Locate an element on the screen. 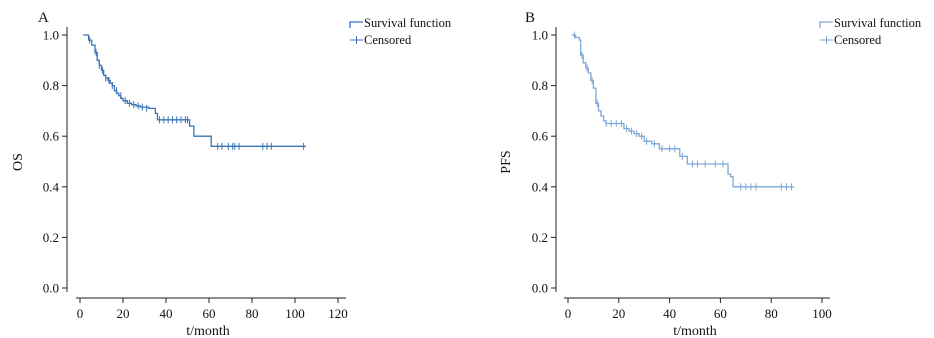 Image resolution: width=934 pixels, height=338 pixels. pfs-survival-curve is located at coordinates (683, 111).